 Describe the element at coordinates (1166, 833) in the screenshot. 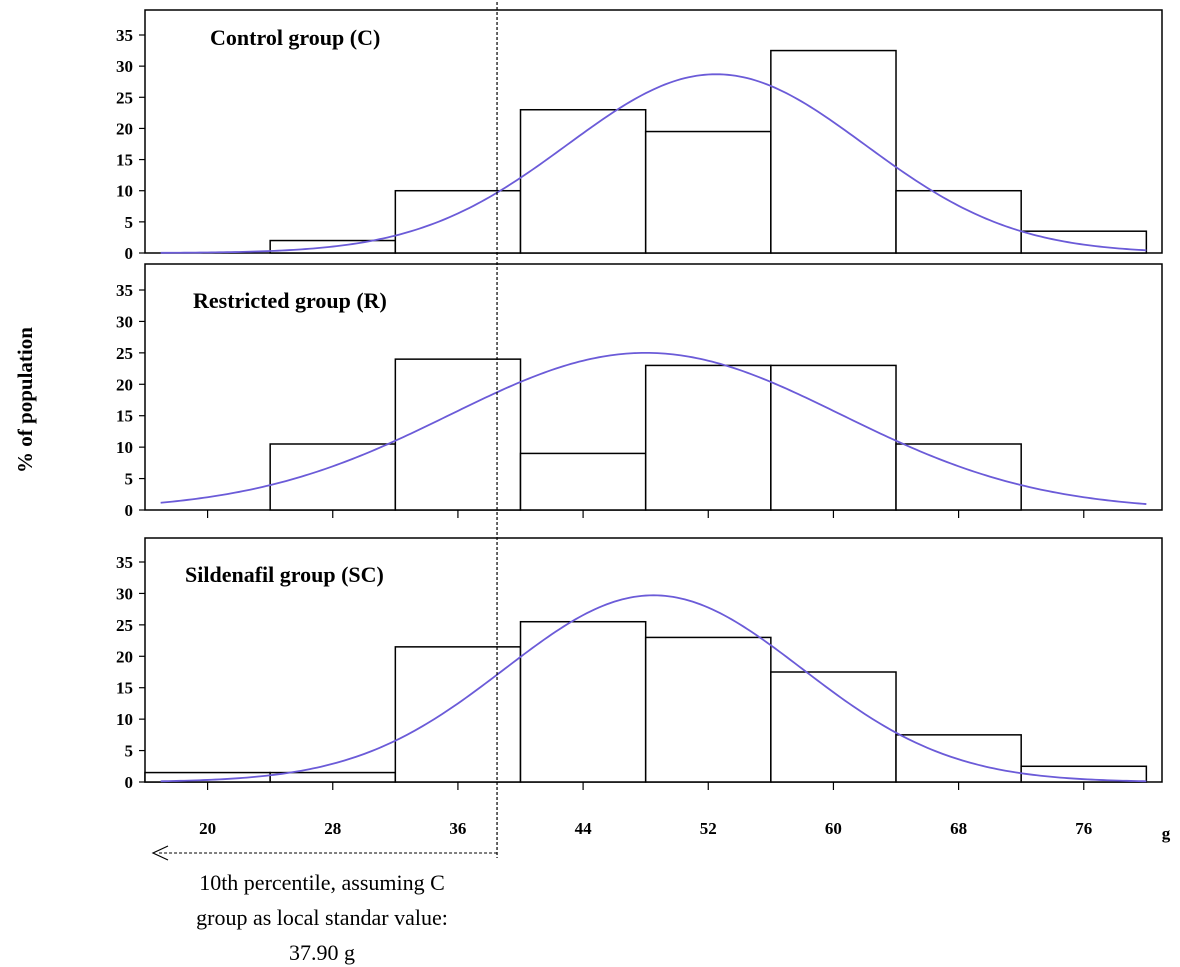

I see `x-unit-label: g` at that location.